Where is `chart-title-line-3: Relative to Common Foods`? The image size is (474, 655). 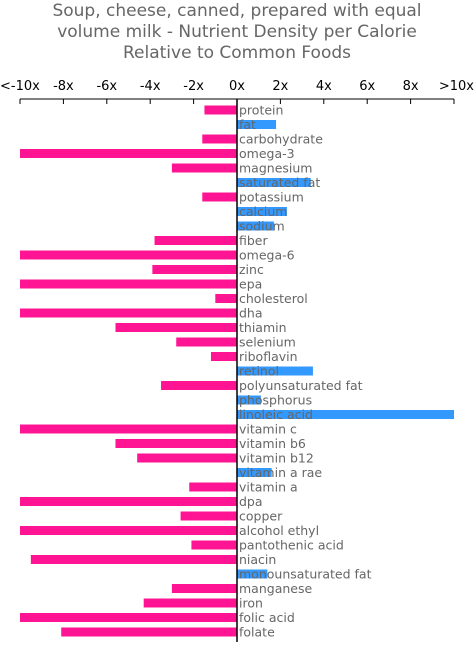 chart-title-line-3: Relative to Common Foods is located at coordinates (237, 53).